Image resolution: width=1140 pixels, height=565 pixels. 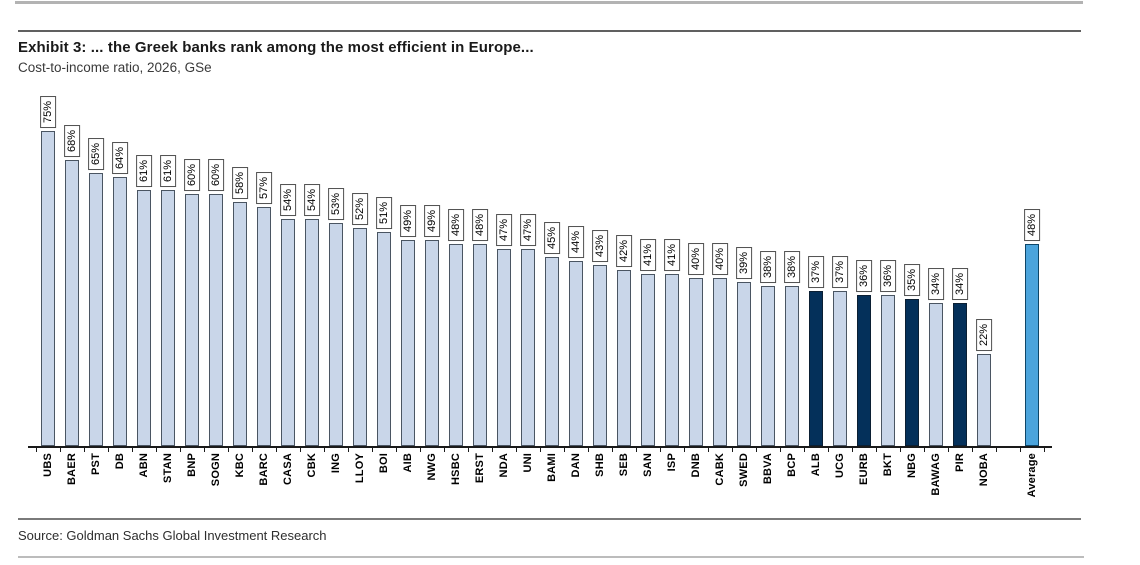 What do you see at coordinates (431, 467) in the screenshot?
I see `x-axis-label-NWG: NWG` at bounding box center [431, 467].